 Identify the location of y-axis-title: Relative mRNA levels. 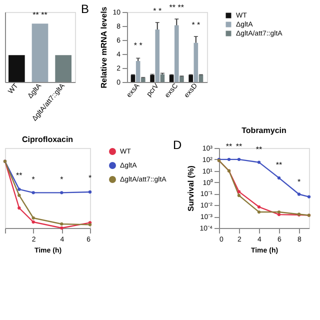
(104, 47).